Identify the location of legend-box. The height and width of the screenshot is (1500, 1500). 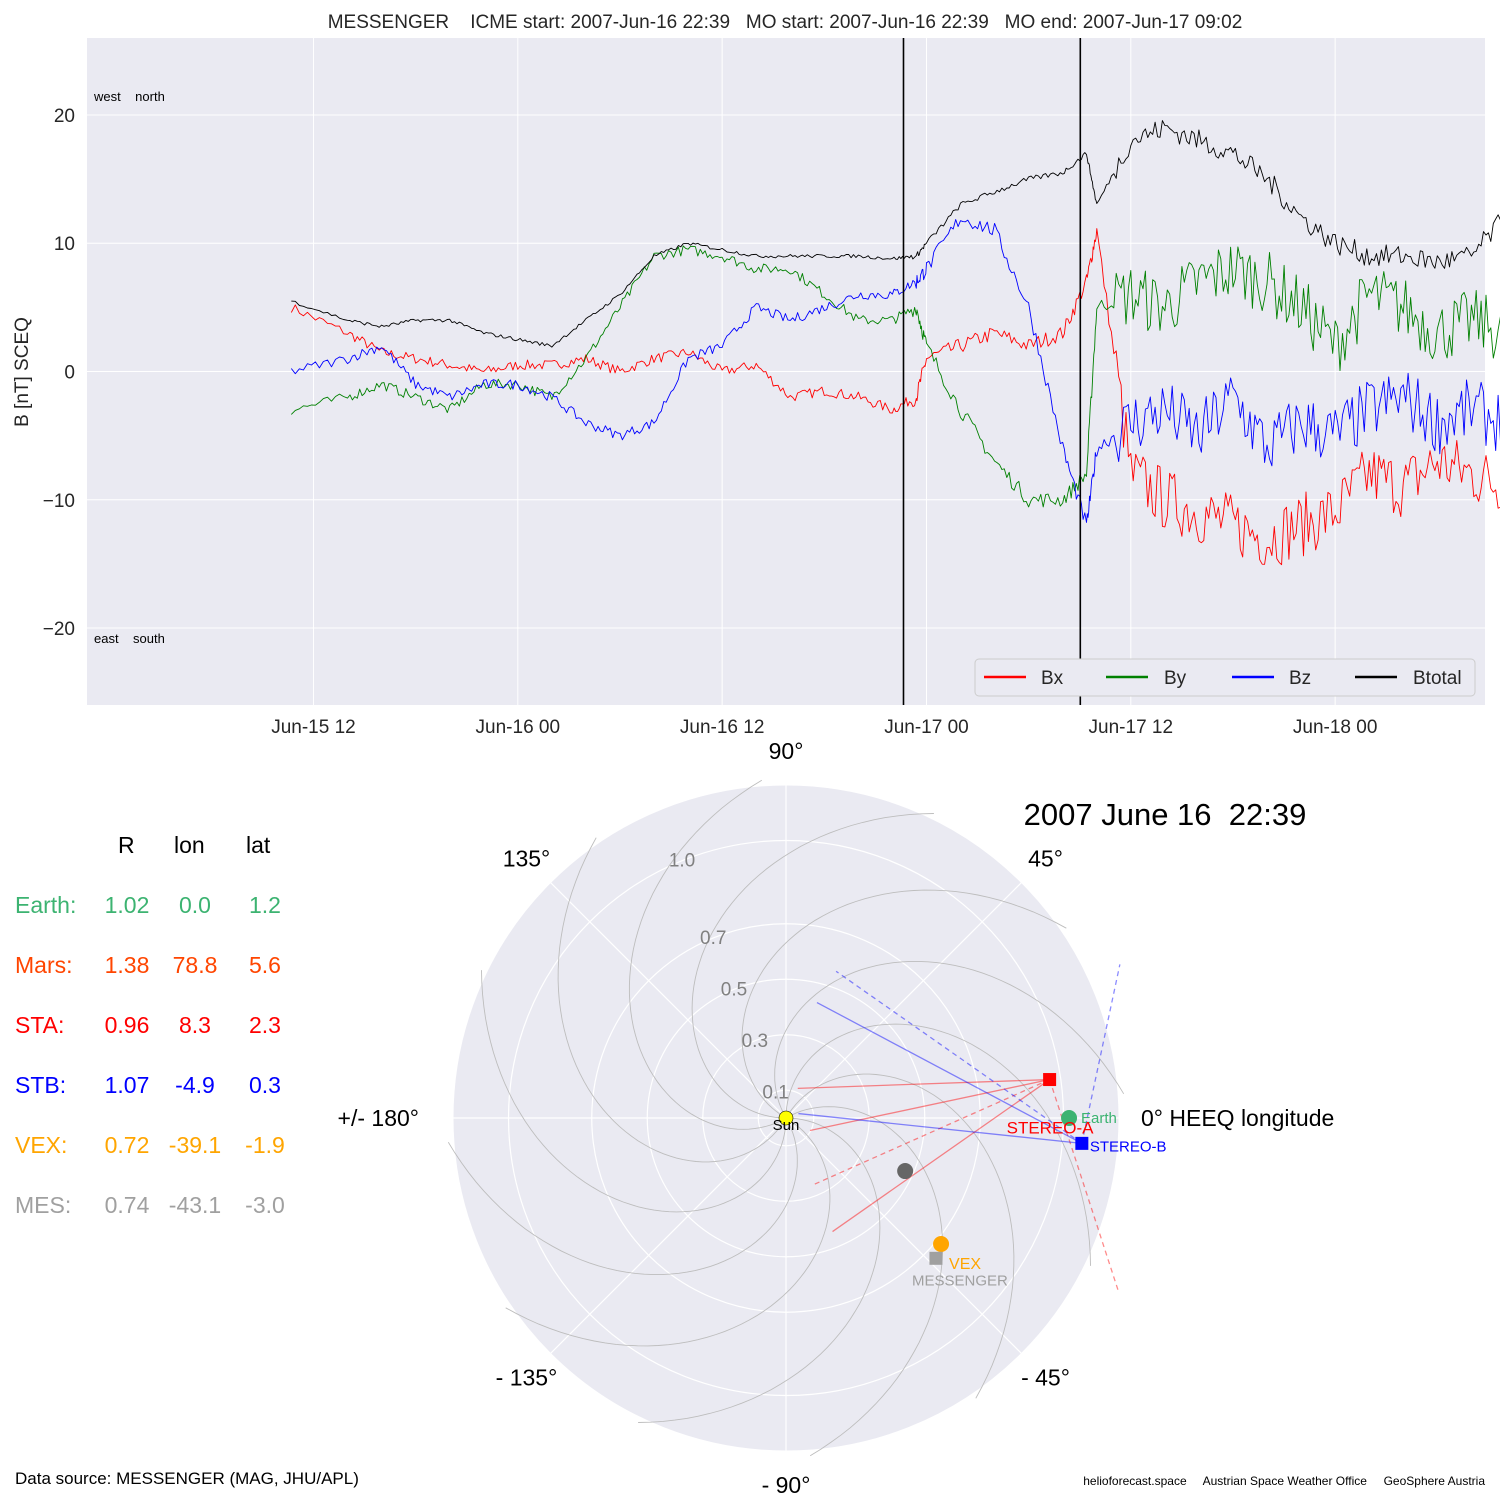
(1225, 677).